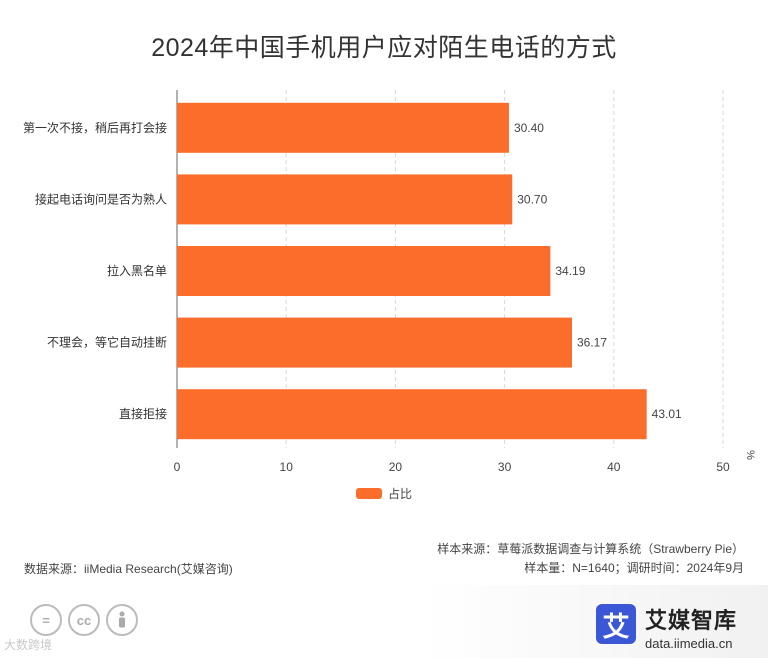 This screenshot has width=768, height=658. Describe the element at coordinates (46, 620) in the screenshot. I see `equals-icon: =` at that location.